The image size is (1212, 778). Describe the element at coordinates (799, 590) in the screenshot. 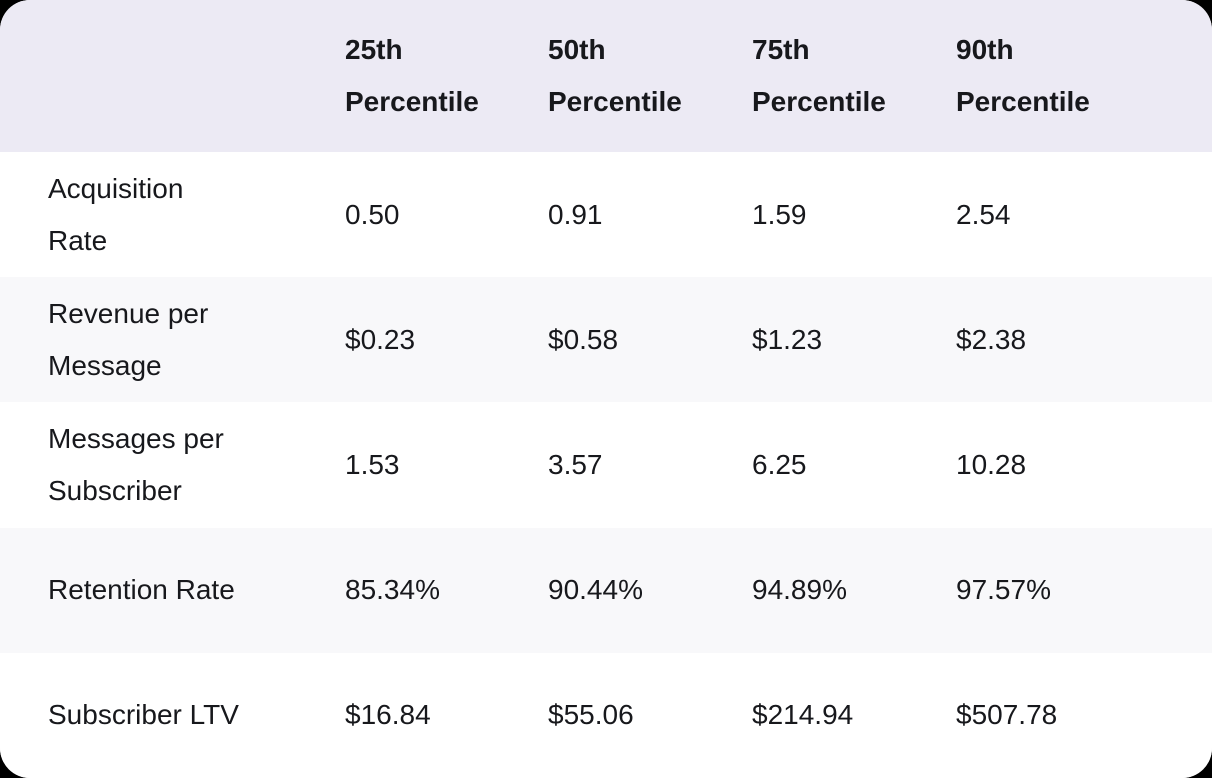

I see `cell-value: 94.89%` at that location.